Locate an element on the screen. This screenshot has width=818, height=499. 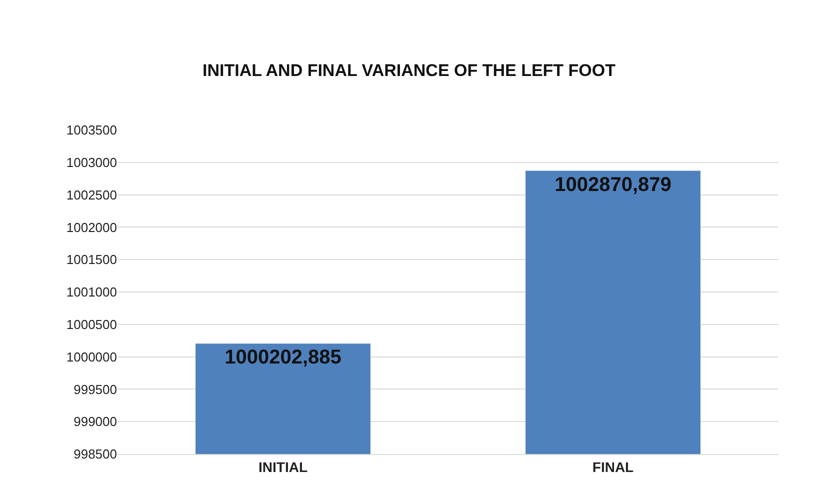
y-tick-label: 998500 is located at coordinates (95, 454).